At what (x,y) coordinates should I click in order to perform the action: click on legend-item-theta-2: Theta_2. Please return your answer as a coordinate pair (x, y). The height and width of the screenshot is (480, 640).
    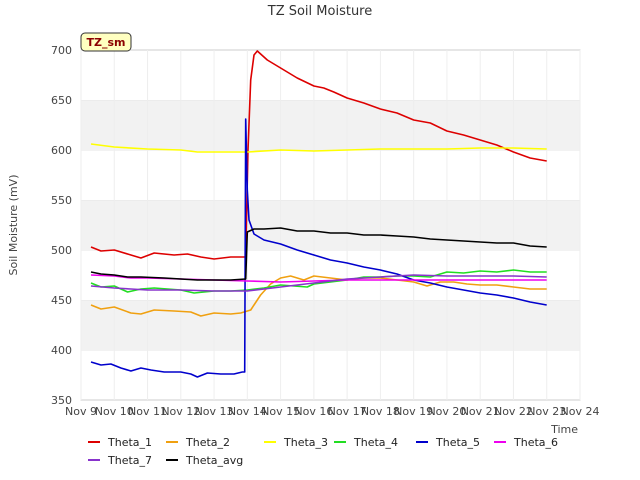
    Looking at the image, I should click on (198, 442).